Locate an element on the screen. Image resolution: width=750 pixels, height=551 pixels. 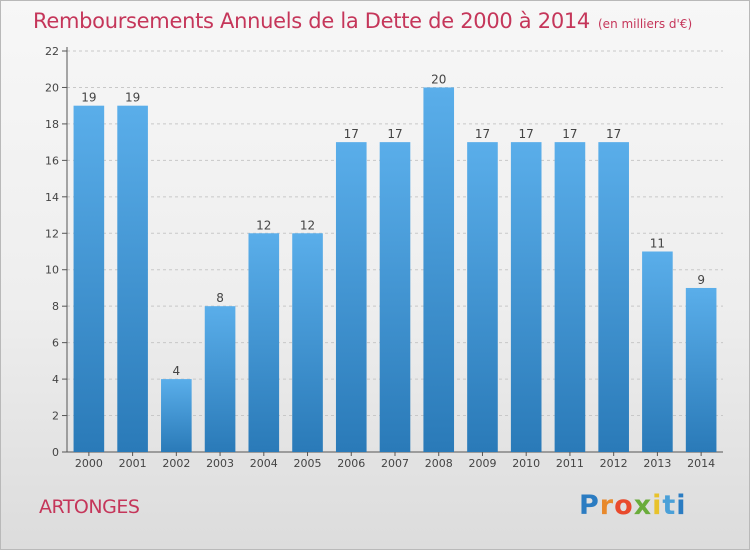
y-tick-label: 18 is located at coordinates (52, 124).